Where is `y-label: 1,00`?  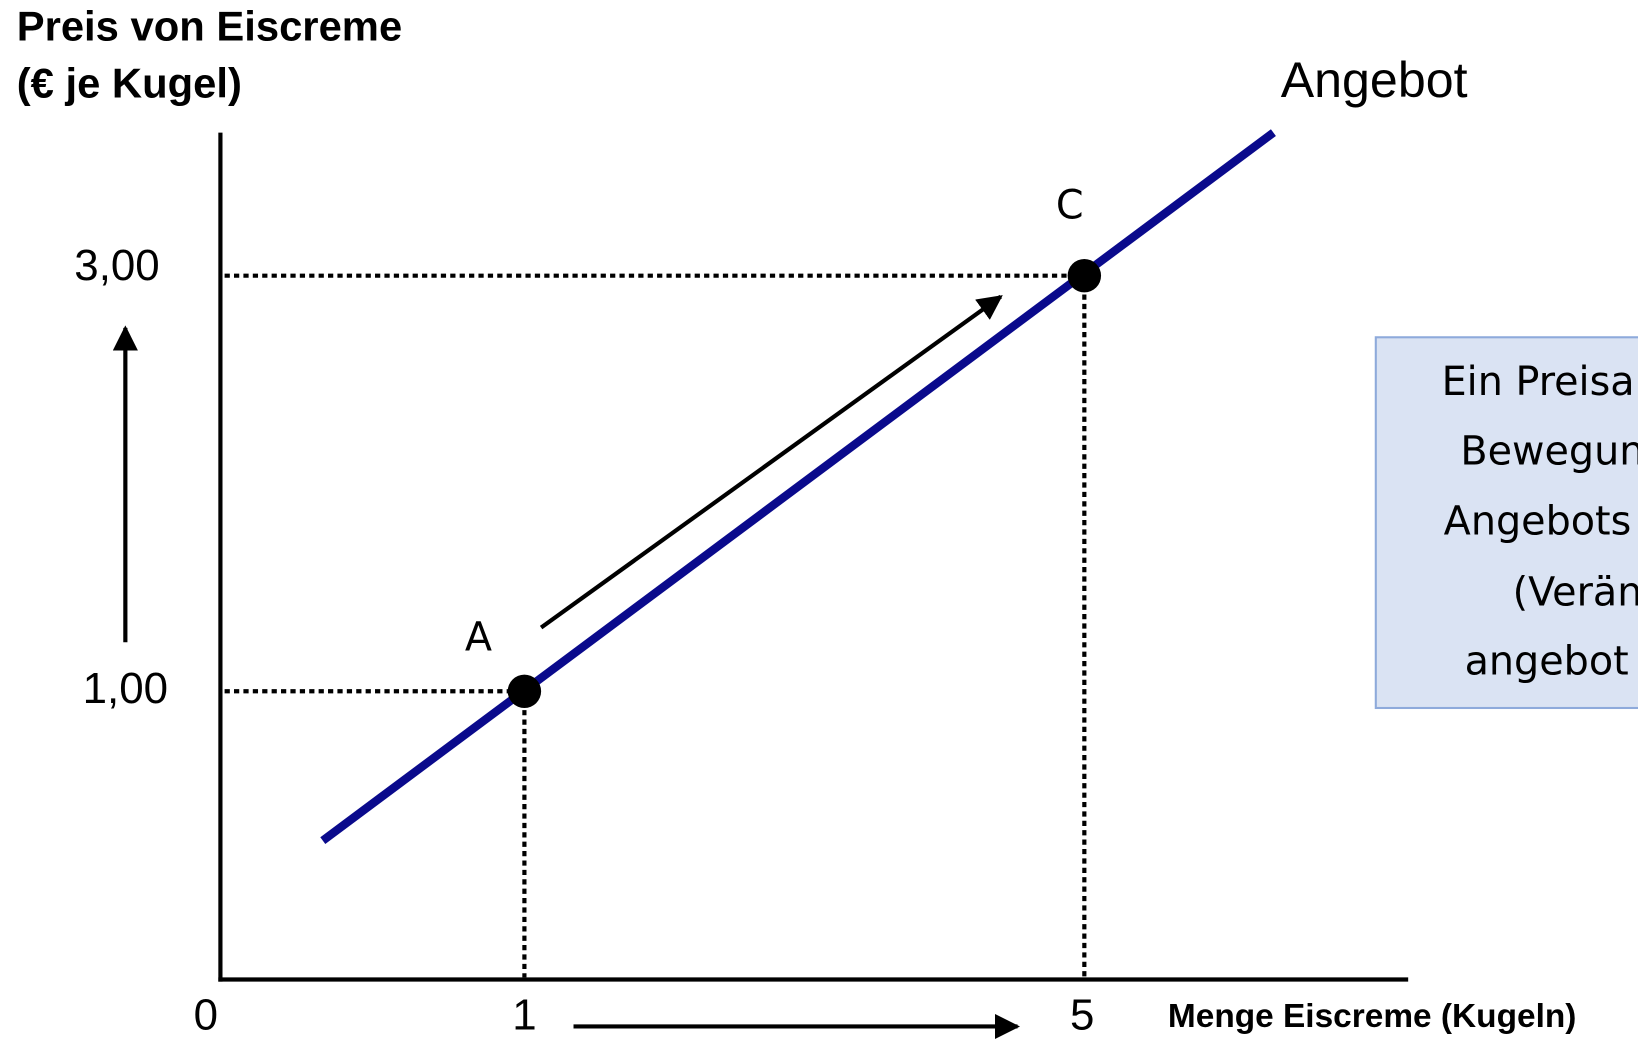
y-label: 1,00 is located at coordinates (125, 688).